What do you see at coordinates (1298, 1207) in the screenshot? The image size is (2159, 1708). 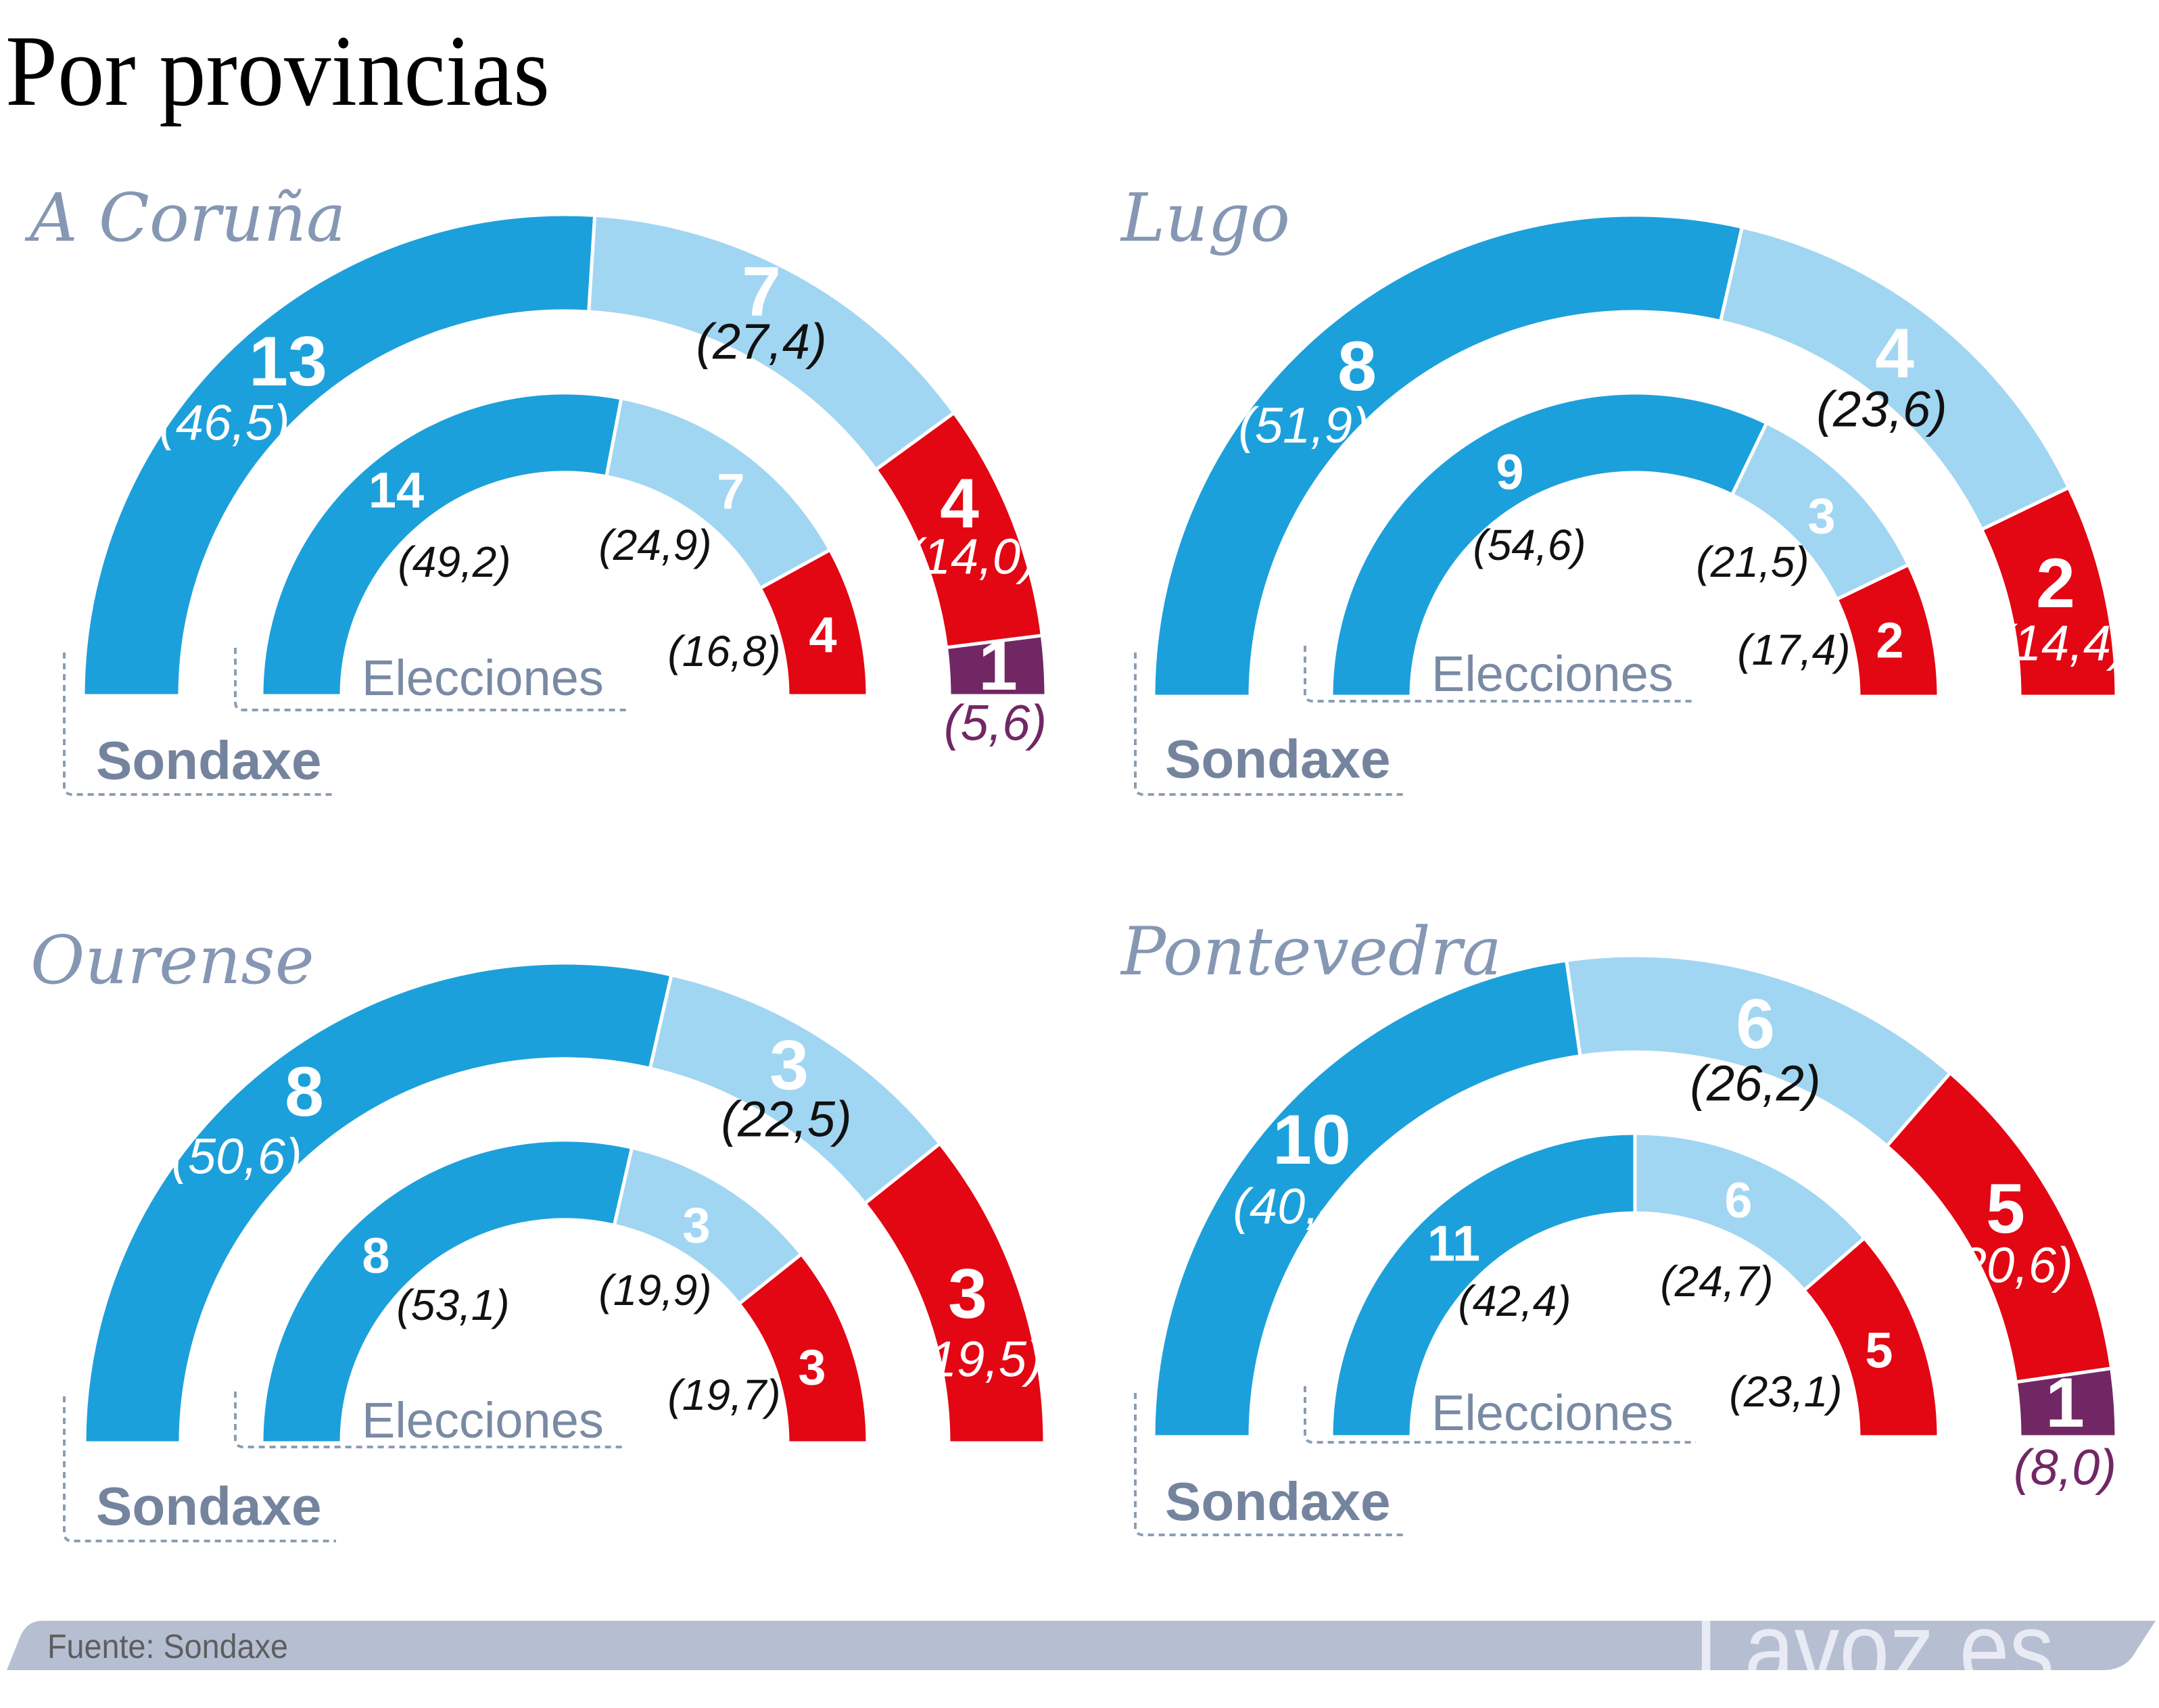 I see `vote-percent-label: (40,4)` at bounding box center [1298, 1207].